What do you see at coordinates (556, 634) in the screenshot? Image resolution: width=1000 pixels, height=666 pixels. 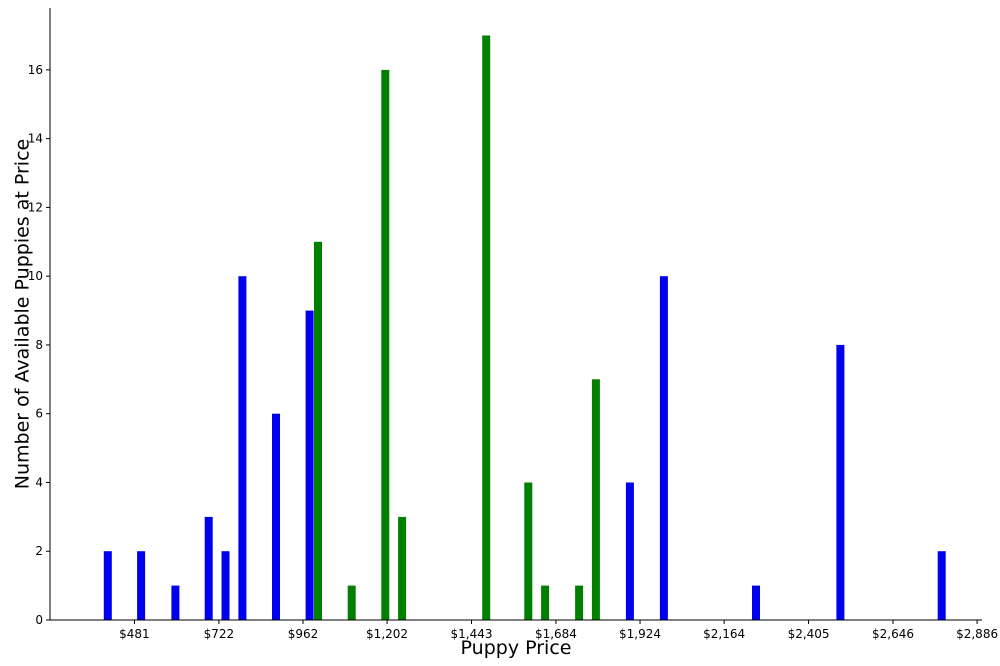 I see `x-tick-label: $1,684` at bounding box center [556, 634].